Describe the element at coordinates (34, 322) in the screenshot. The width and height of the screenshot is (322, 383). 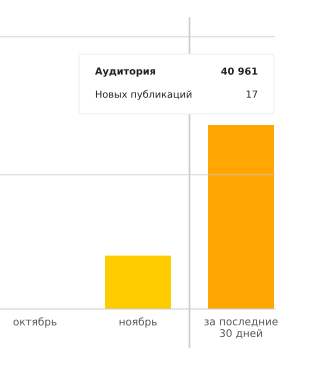
I see `x-tick-label: октябрь` at that location.